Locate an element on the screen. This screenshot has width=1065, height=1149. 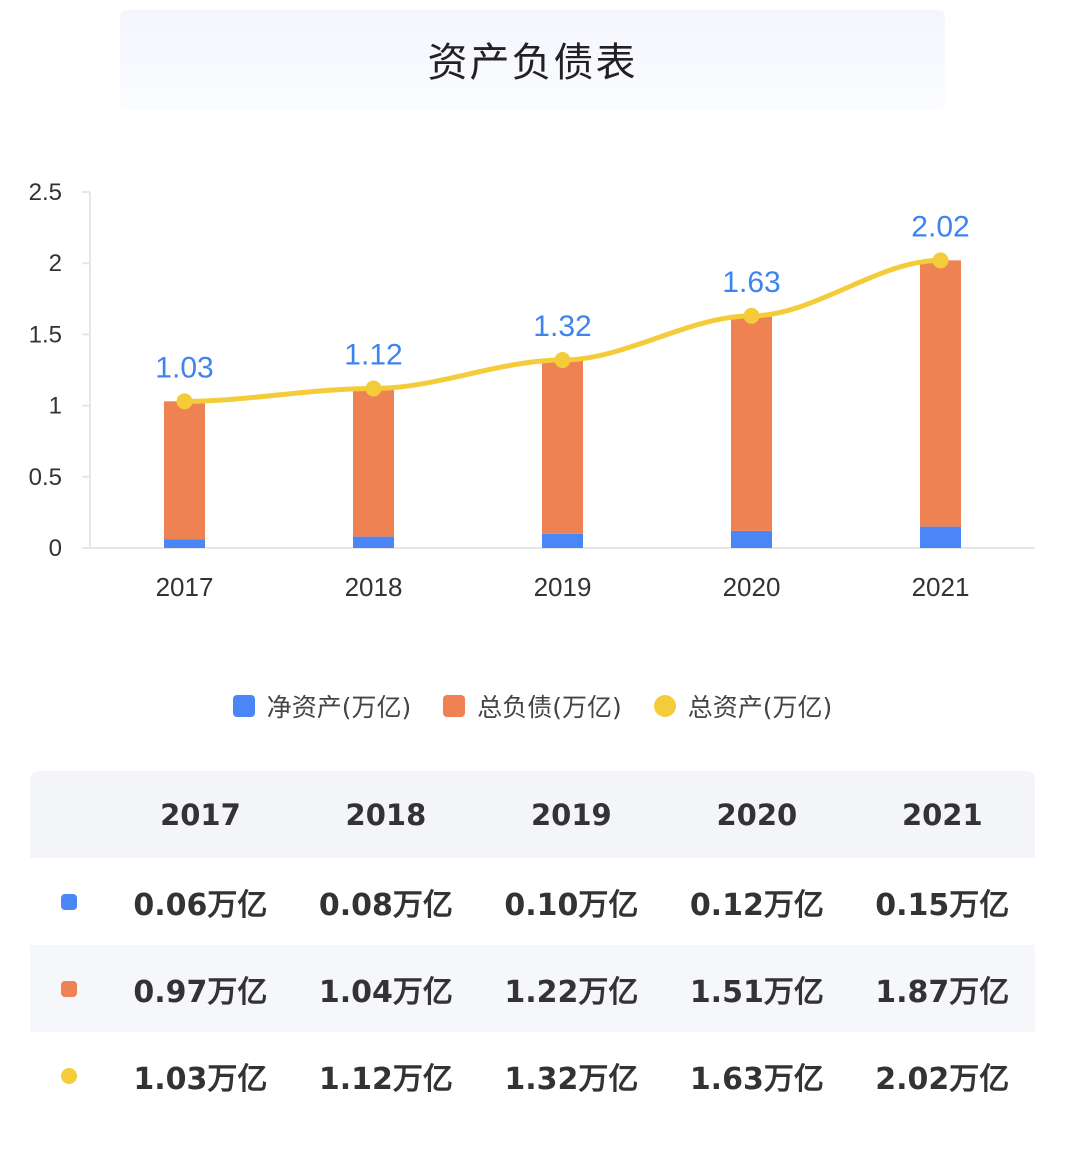
legend-marker-total-assets is located at coordinates (664, 706).